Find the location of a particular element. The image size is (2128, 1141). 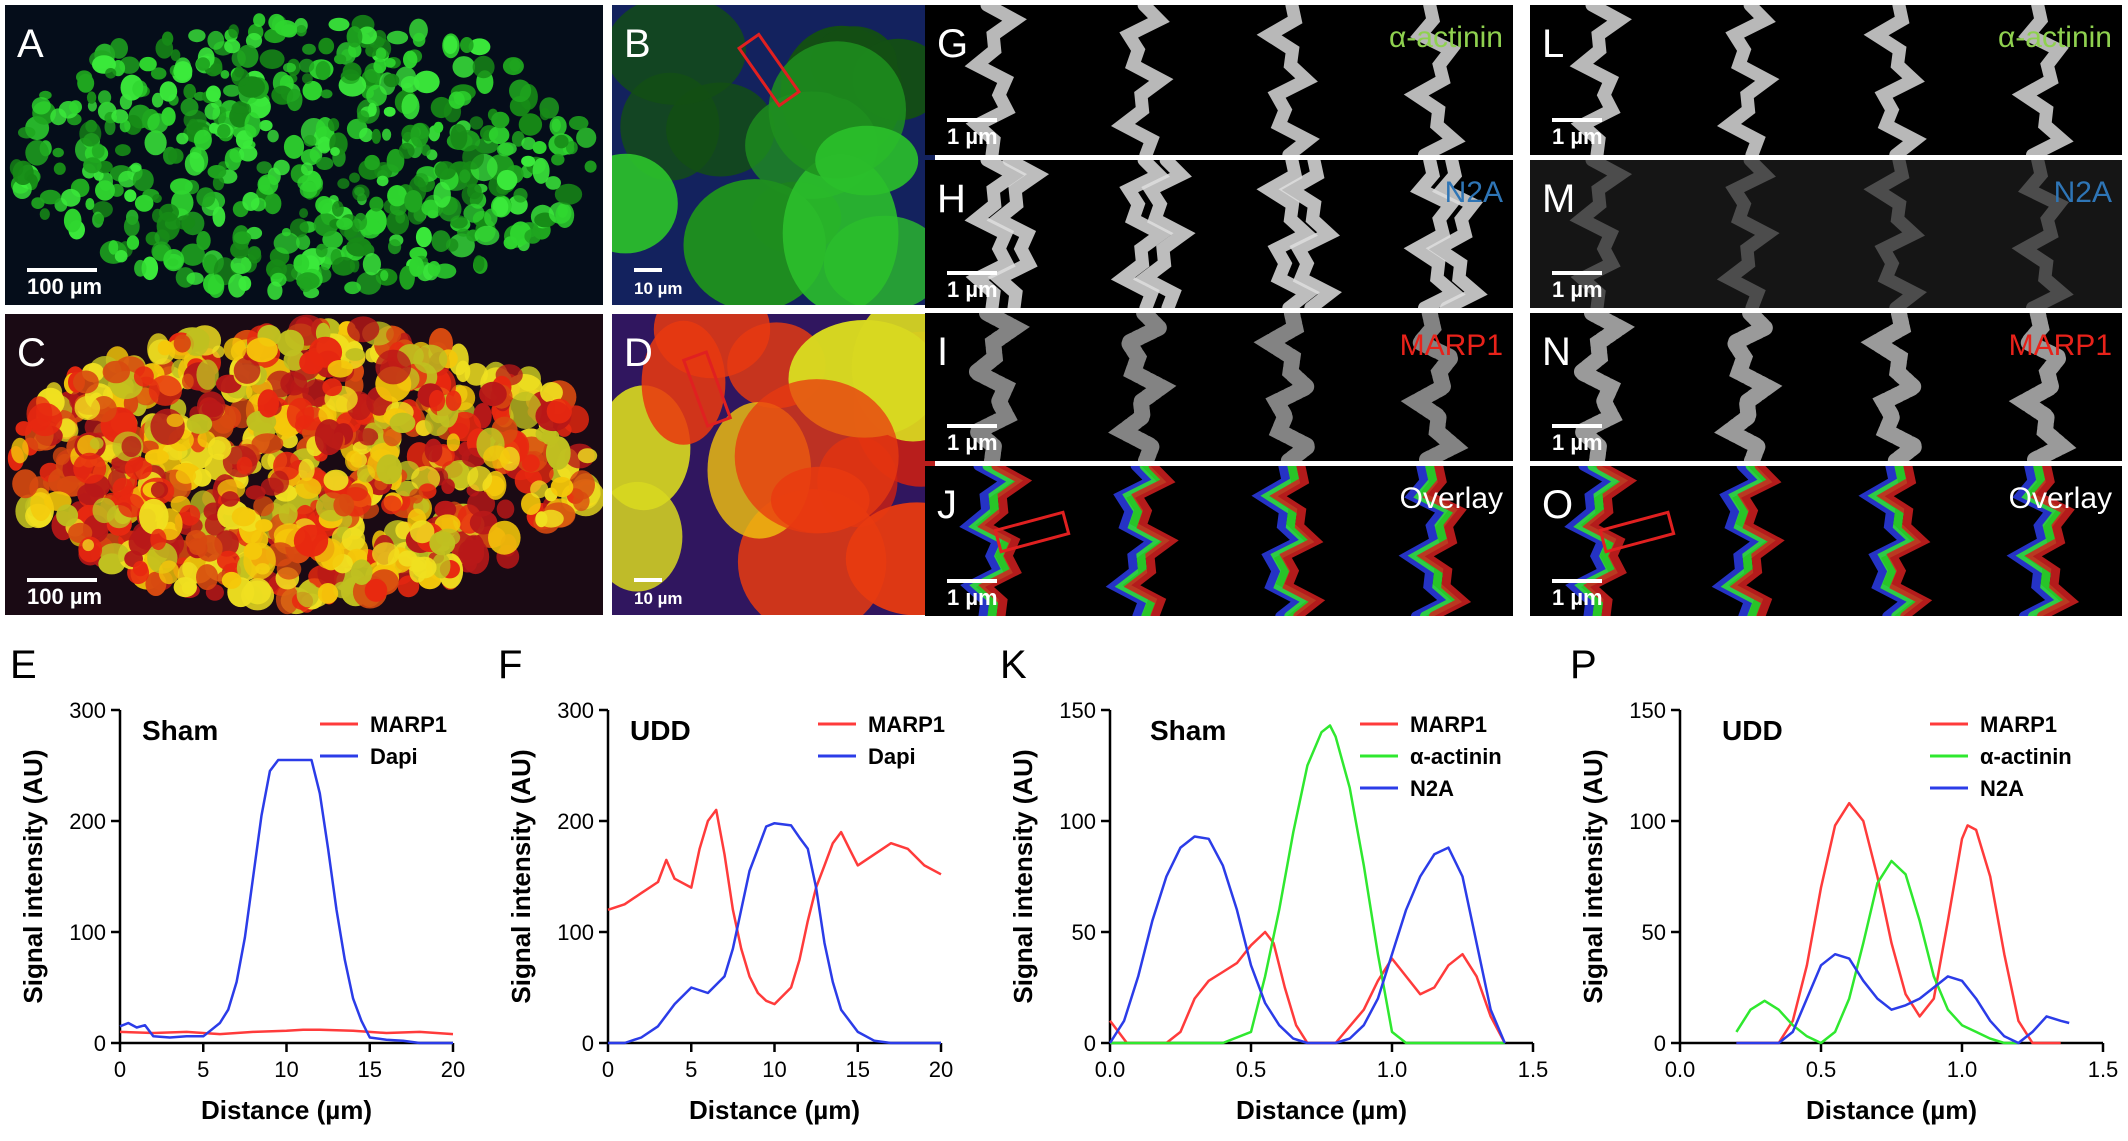

x-tick-label: 20 is located at coordinates (941, 1069).